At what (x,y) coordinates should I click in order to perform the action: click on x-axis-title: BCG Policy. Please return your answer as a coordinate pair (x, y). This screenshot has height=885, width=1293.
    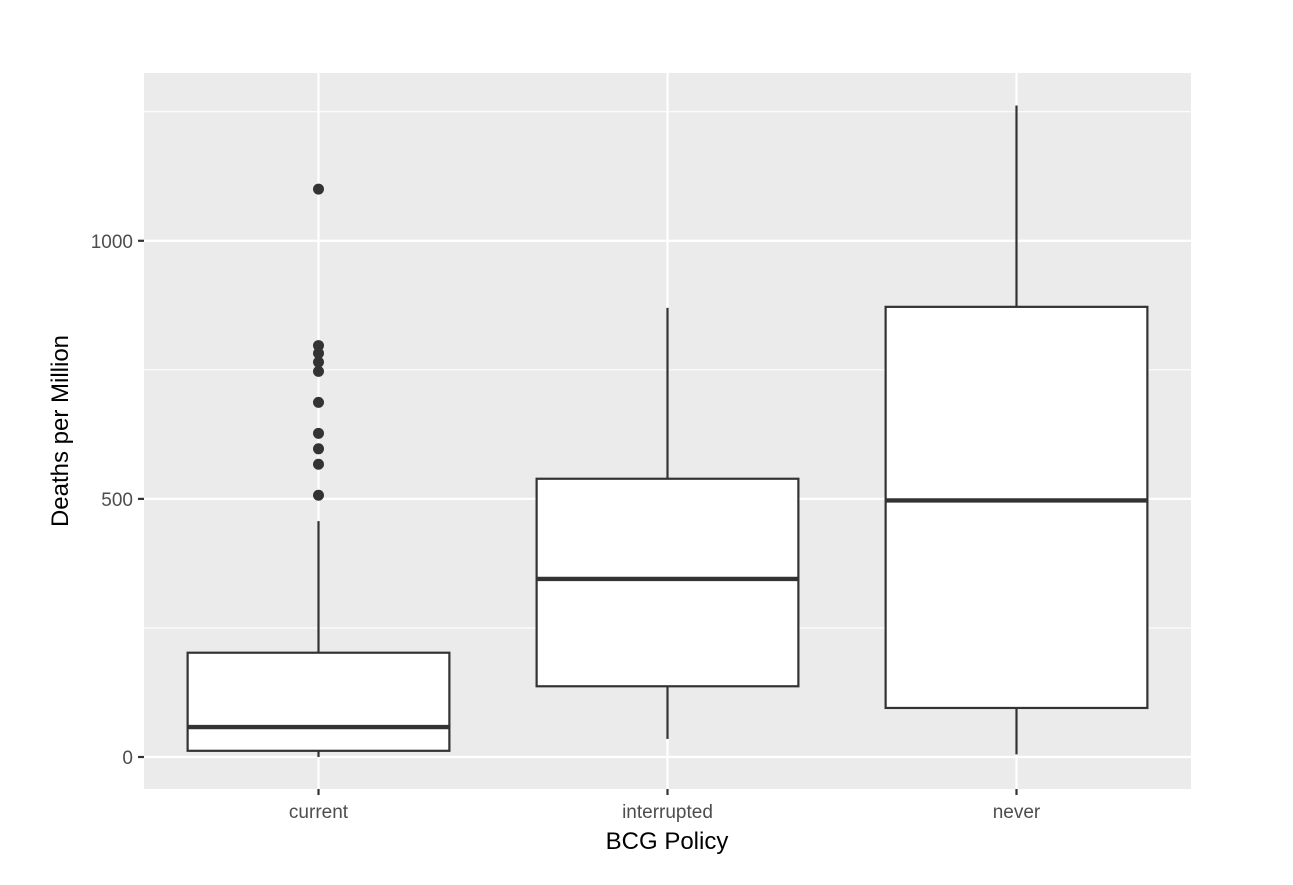
    Looking at the image, I should click on (667, 841).